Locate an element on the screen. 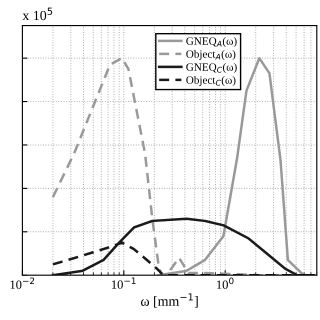 The image size is (320, 320). x-tick-label: 10$^{0}$ is located at coordinates (225, 283).